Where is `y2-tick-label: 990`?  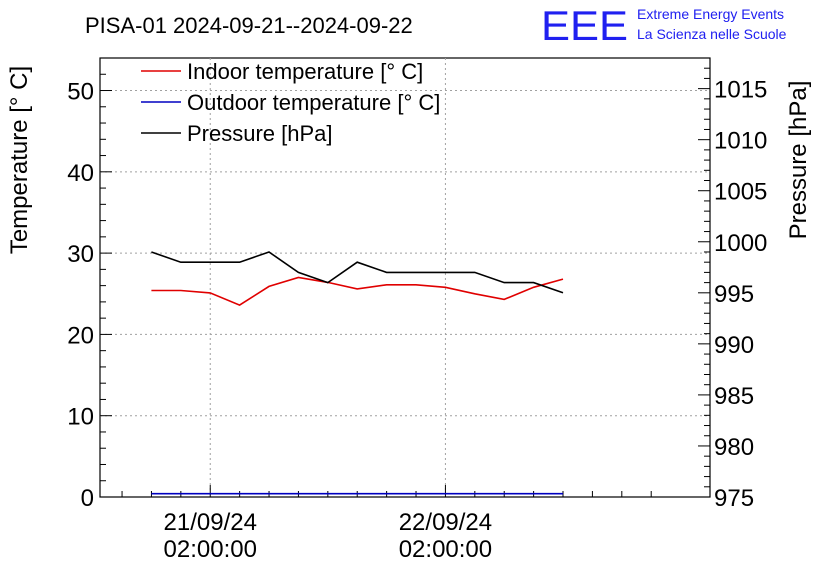
y2-tick-label: 990 is located at coordinates (734, 345).